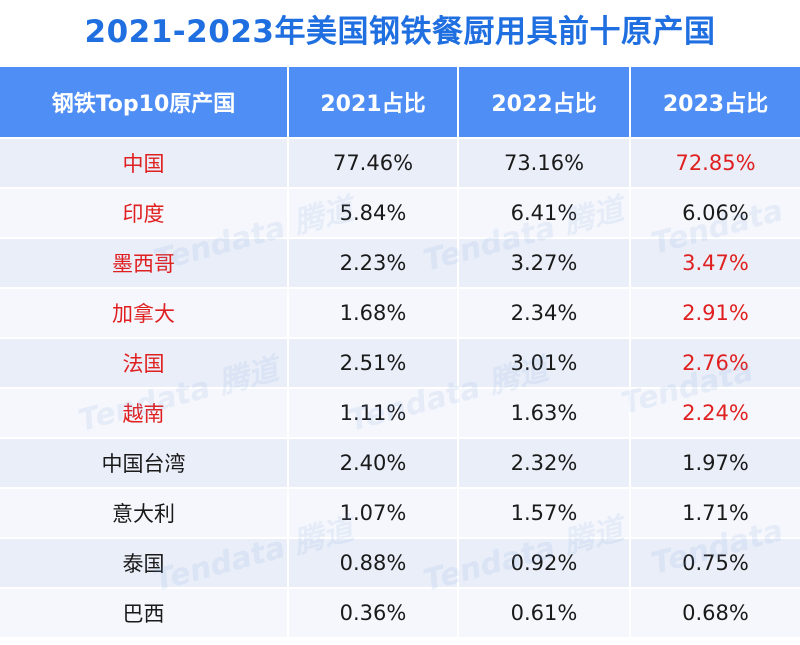  I want to click on row-2021-value: 0.88%, so click(373, 562).